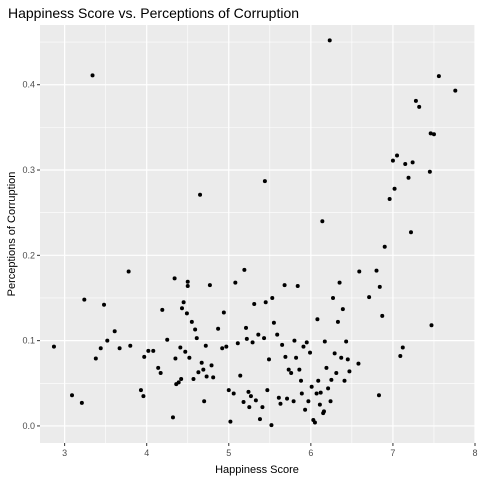  I want to click on x-tick-label: 6, so click(310, 453).